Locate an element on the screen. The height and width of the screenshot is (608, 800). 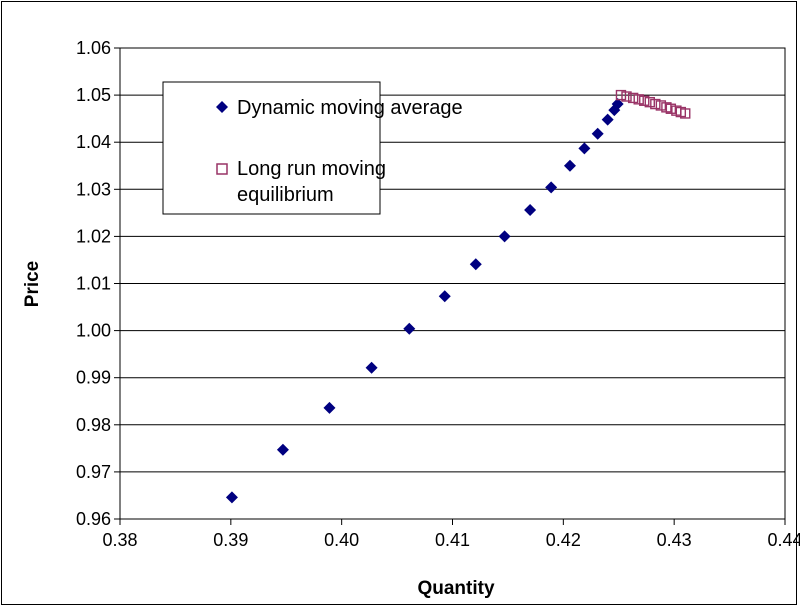
y-axis-title: Price is located at coordinates (32, 284).